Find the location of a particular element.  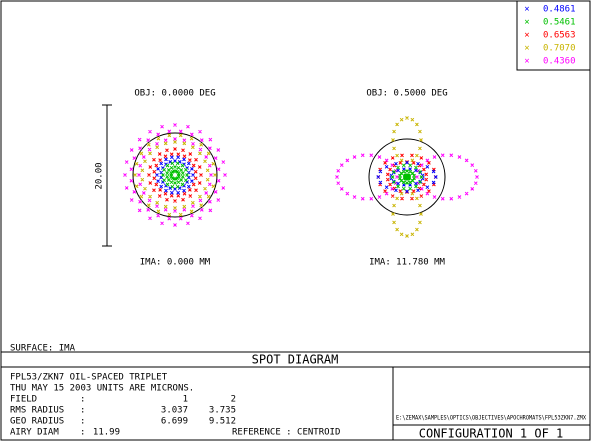

info-value: 11.99 is located at coordinates (106, 433).